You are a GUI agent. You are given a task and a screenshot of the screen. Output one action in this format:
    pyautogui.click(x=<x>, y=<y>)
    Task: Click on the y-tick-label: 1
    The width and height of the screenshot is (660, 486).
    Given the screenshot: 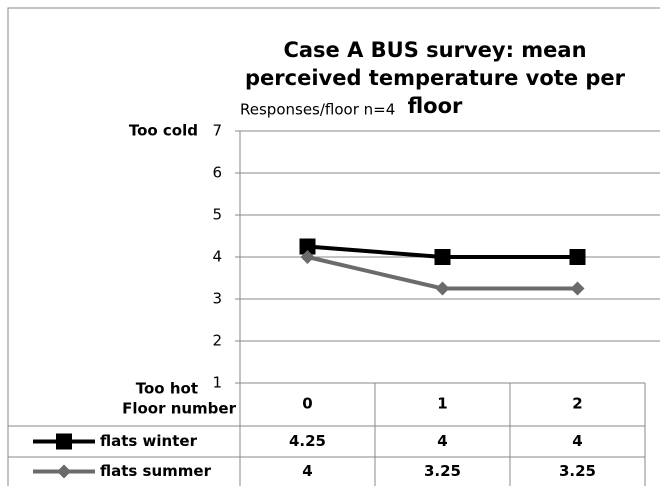 What is the action you would take?
    pyautogui.click(x=217, y=383)
    